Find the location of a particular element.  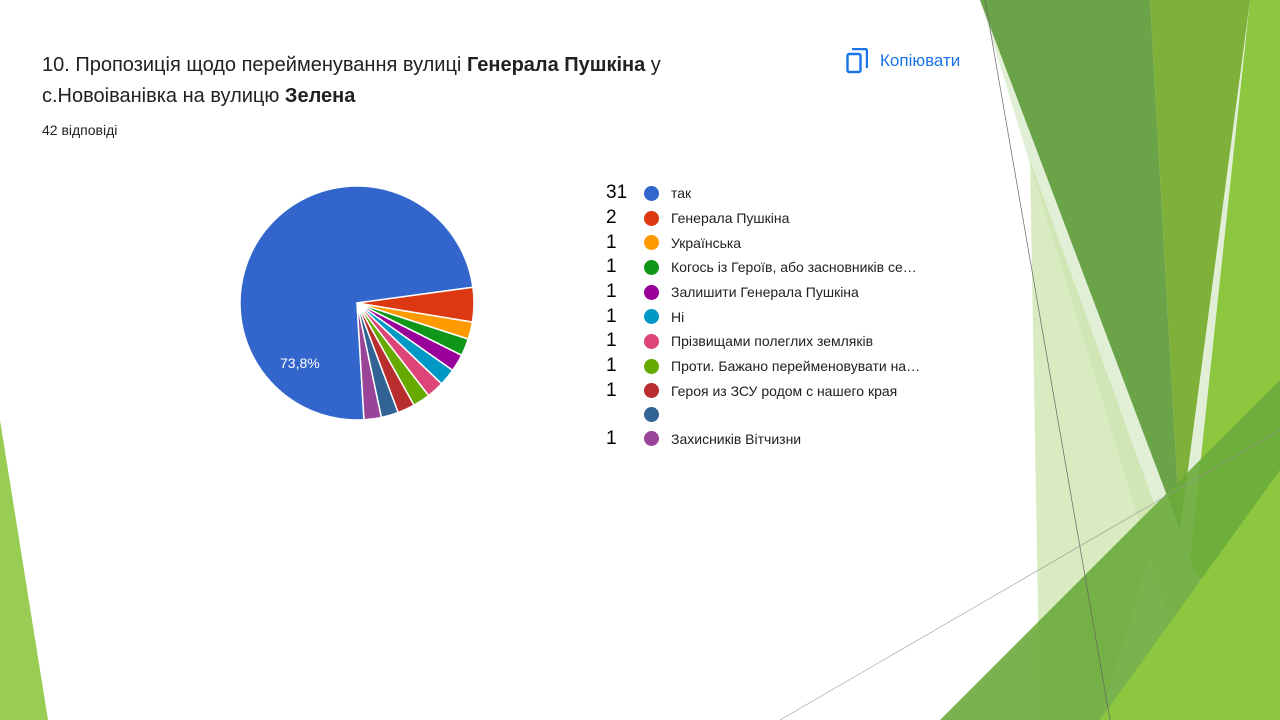

legend-label: Прізвищами полеглих земляків is located at coordinates (772, 341).